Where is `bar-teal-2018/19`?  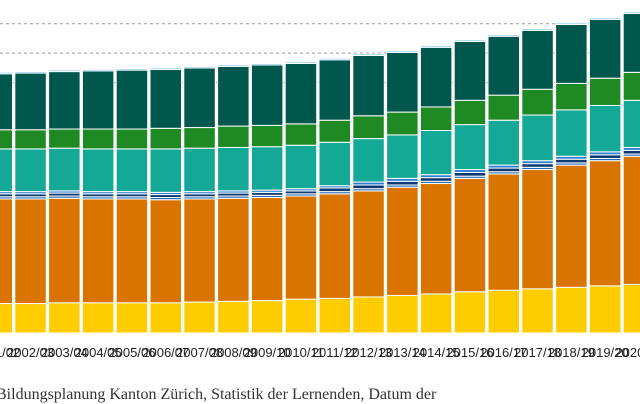
bar-teal-2018/19 is located at coordinates (571, 133).